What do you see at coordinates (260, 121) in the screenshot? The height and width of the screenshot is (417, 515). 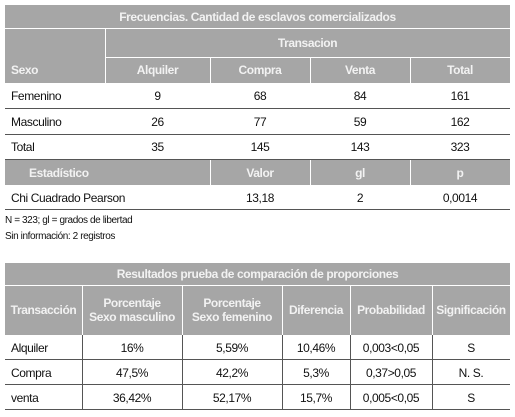 I see `cell: 77` at bounding box center [260, 121].